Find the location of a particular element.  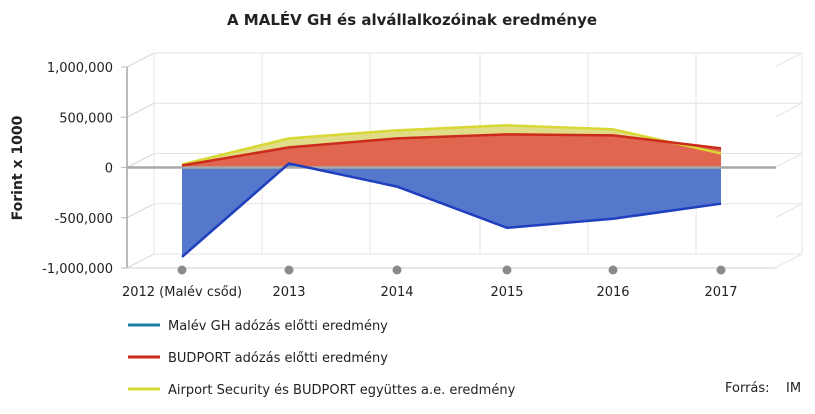

legend-label-2: BUDPORT adózás előtti eredmény is located at coordinates (278, 358).